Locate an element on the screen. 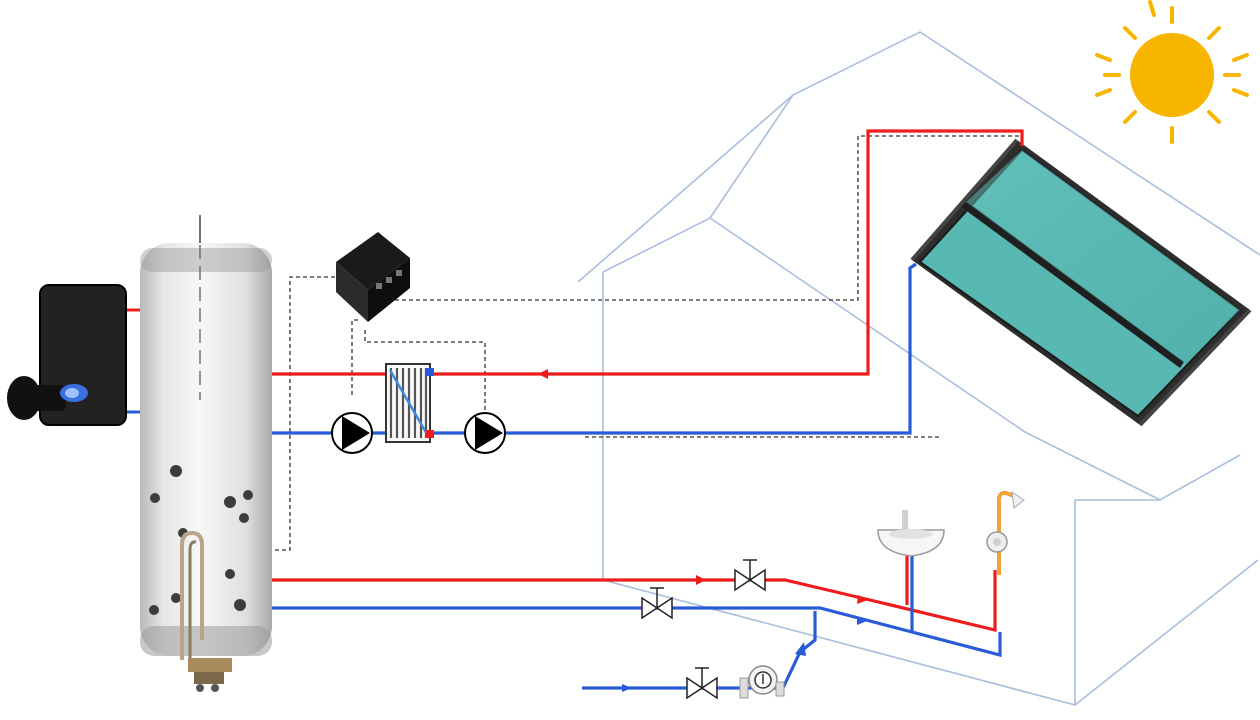 The image size is (1260, 720). primary-circulation-pump is located at coordinates (352, 433).